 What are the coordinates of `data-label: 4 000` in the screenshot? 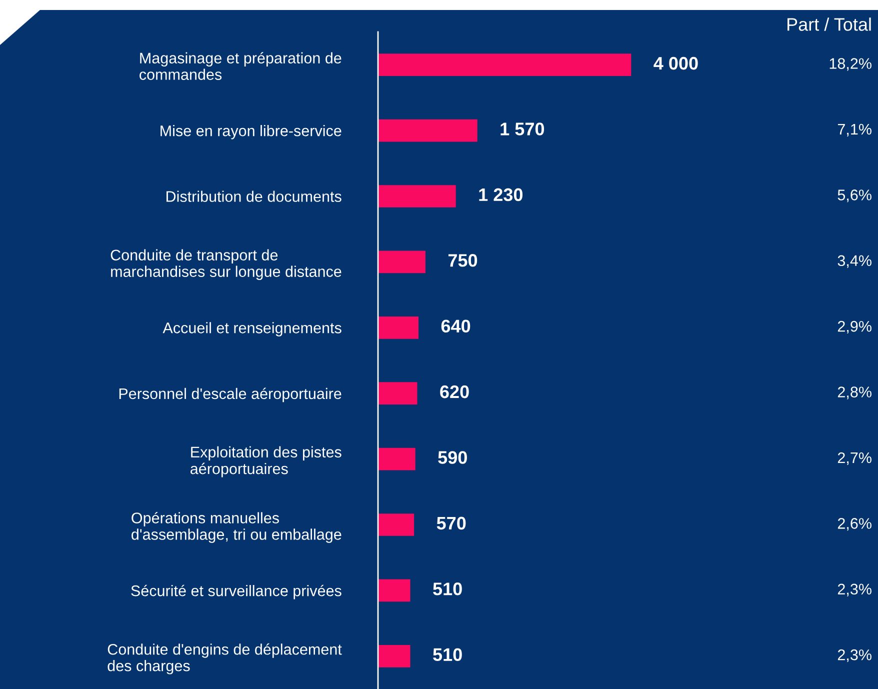 It's located at (676, 63).